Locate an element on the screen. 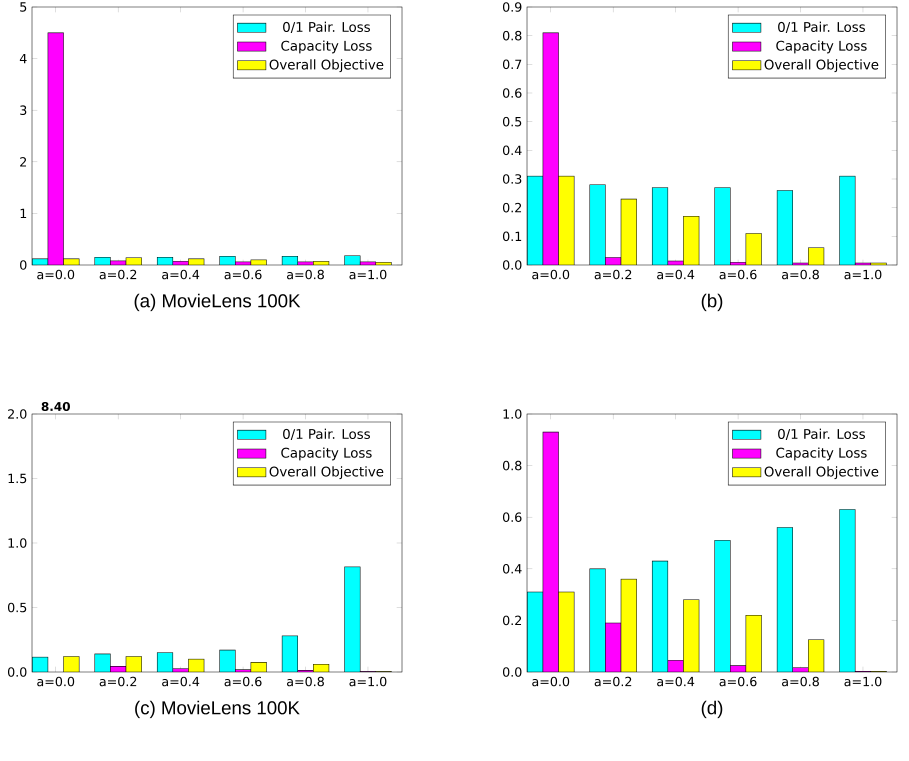 This screenshot has height=761, width=909. y-tick-label: 3 is located at coordinates (23, 110).